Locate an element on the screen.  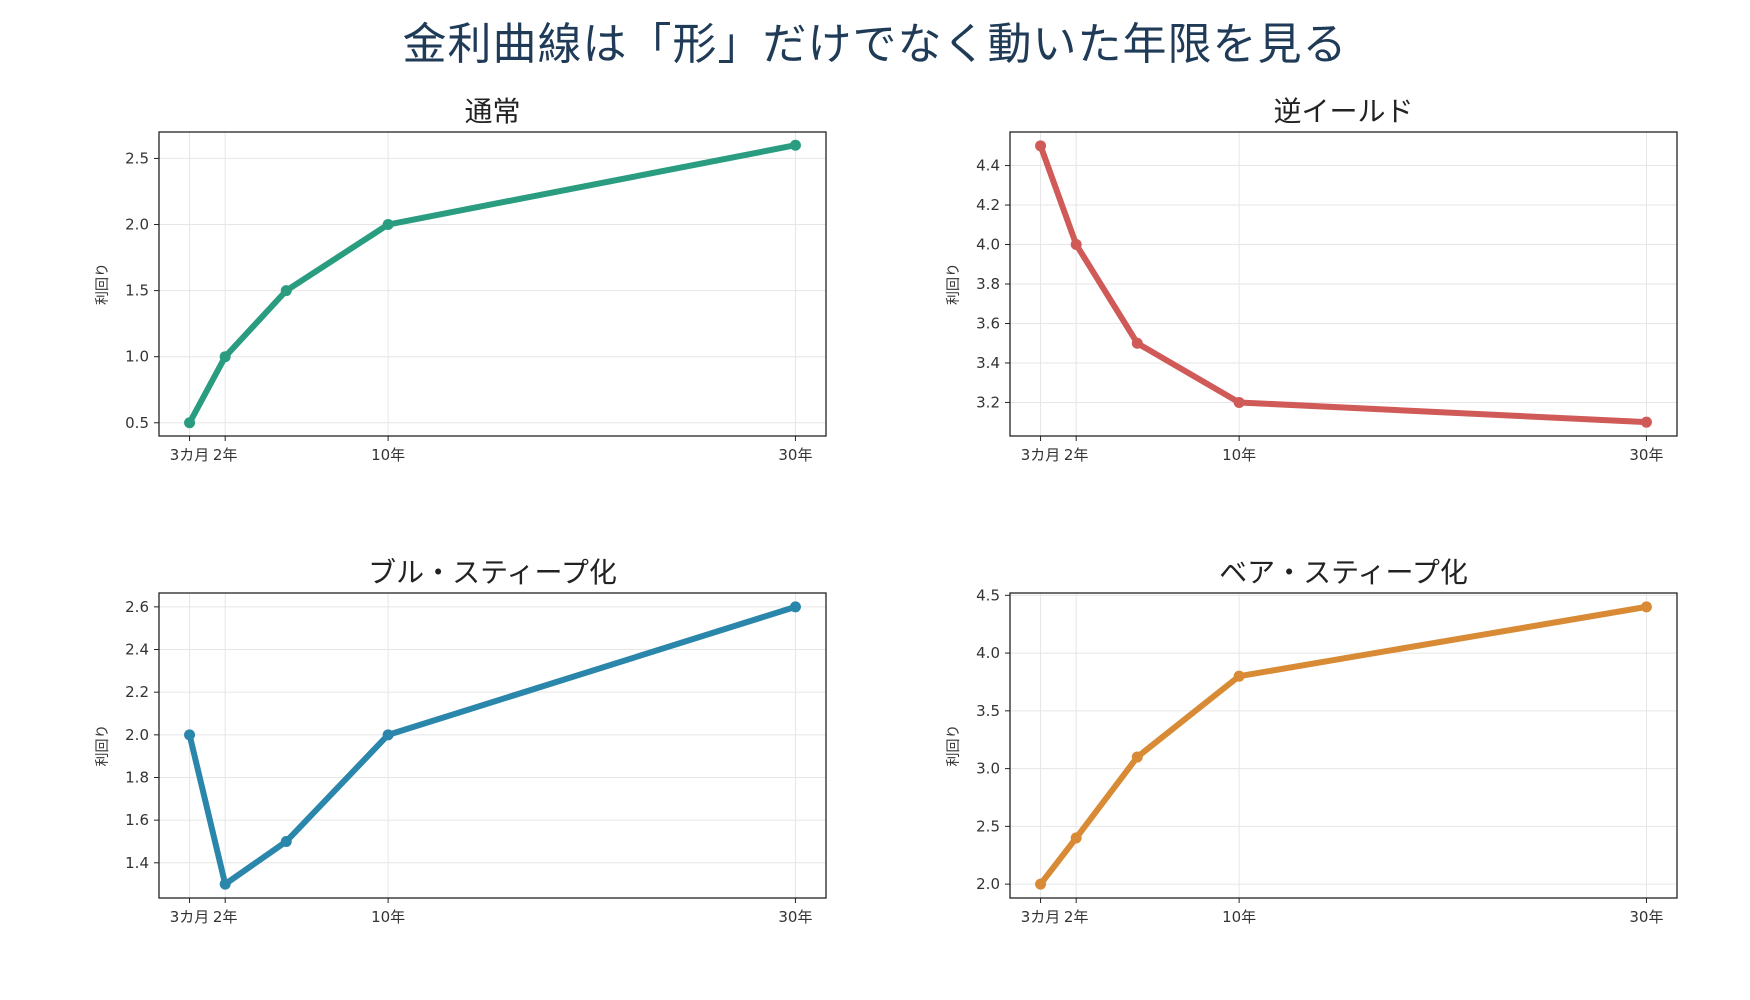
y-tick-label: 3.6 is located at coordinates (988, 323).